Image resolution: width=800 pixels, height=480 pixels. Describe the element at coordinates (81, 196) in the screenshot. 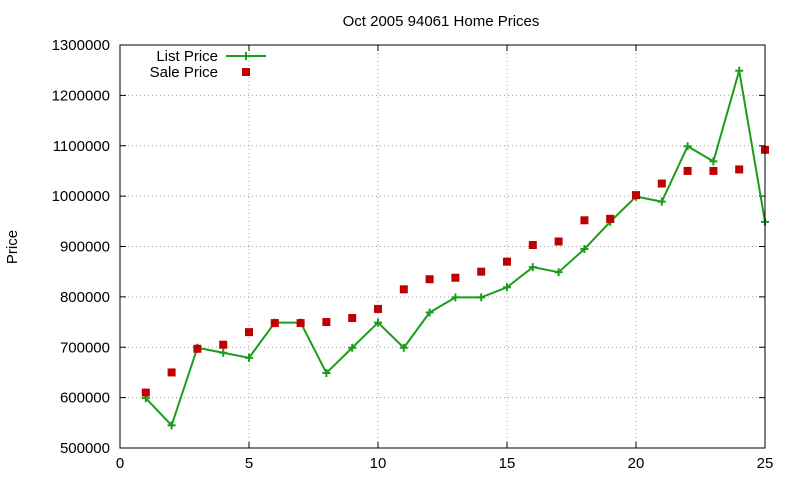

I see `y-tick-label: 1000000` at that location.